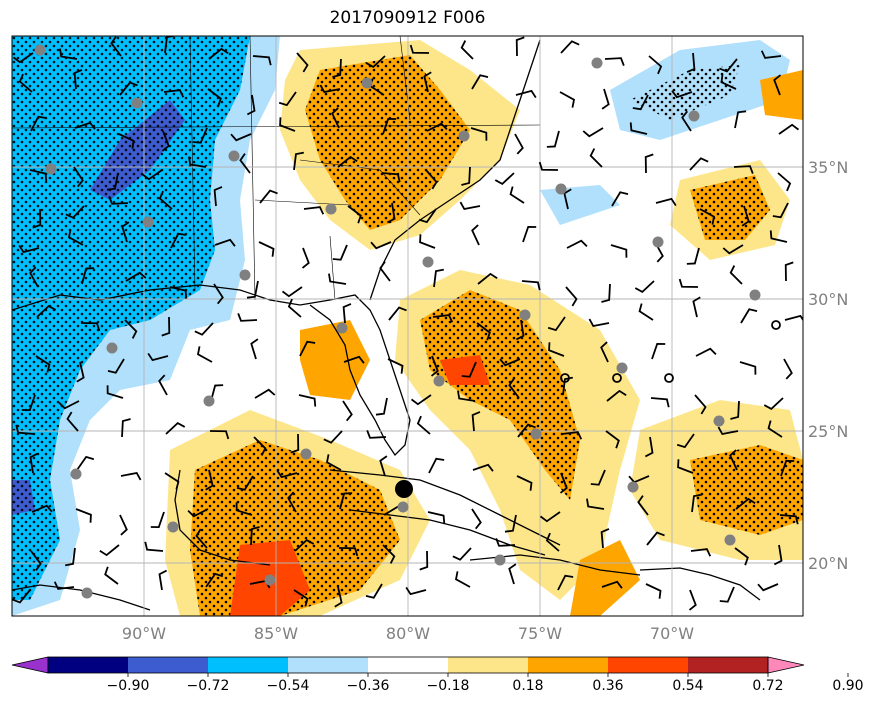  Describe the element at coordinates (368, 686) in the screenshot. I see `colorbar-tick-label: −0.36` at that location.